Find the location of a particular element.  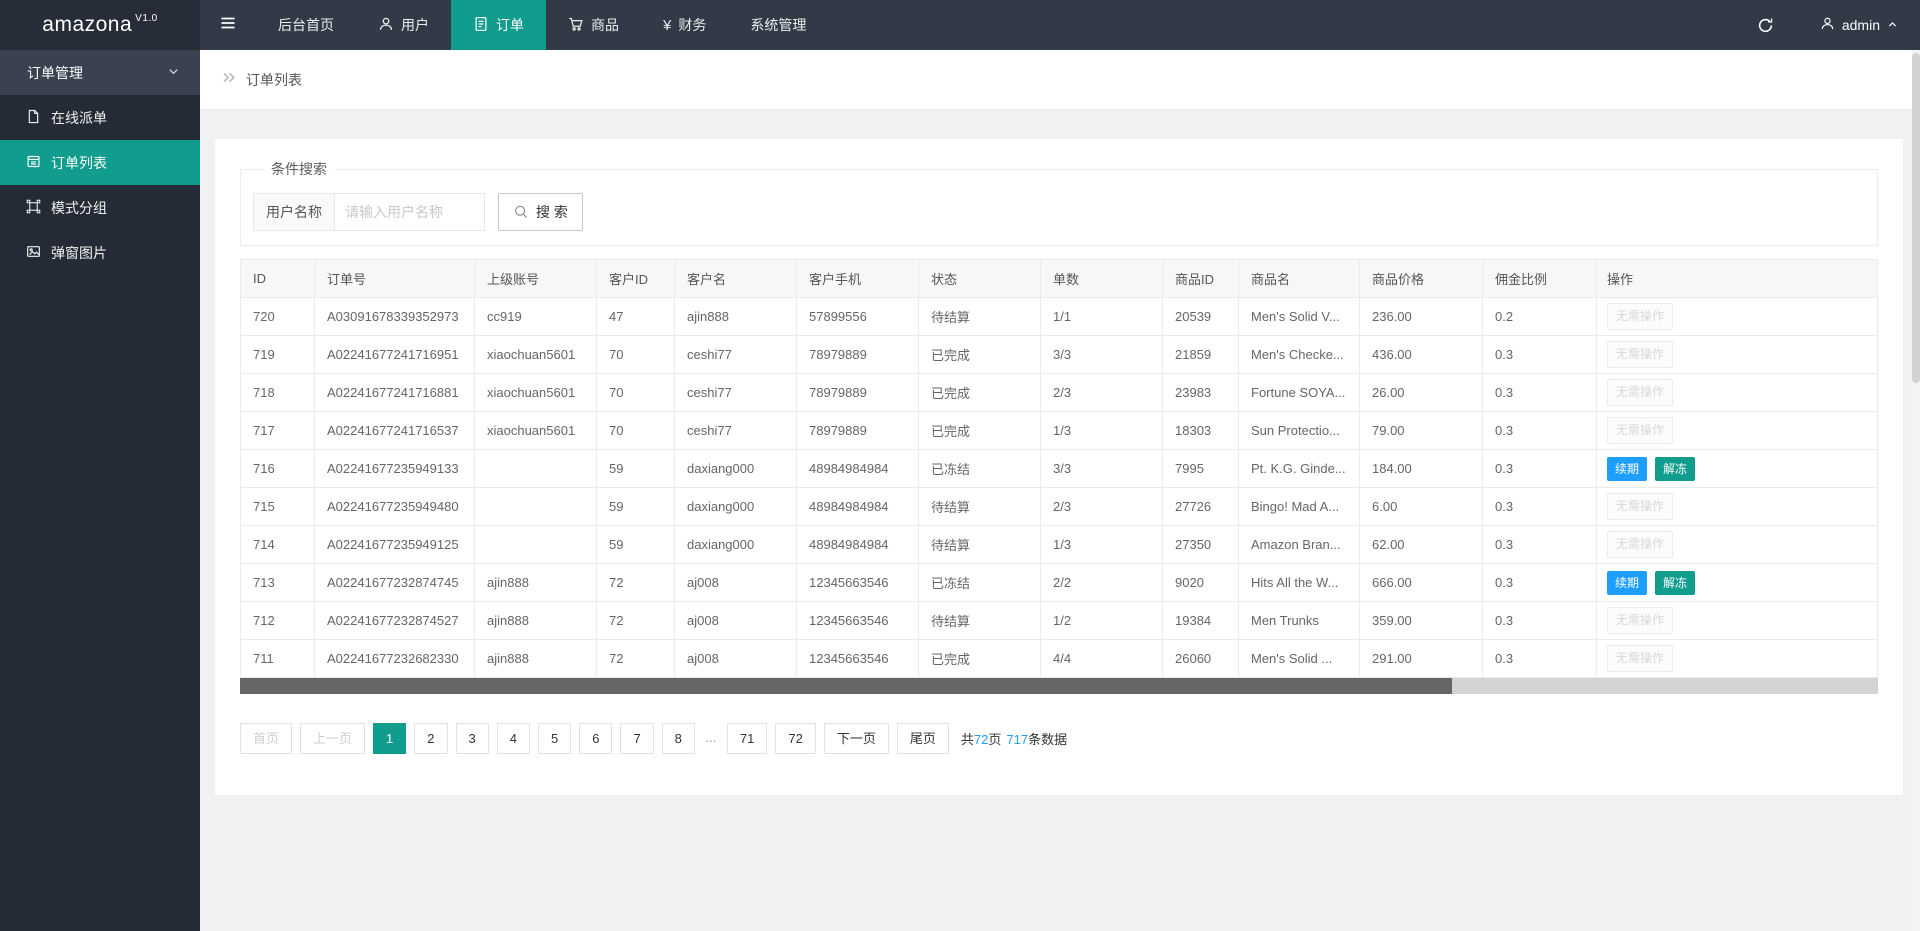

username-input is located at coordinates (410, 212).